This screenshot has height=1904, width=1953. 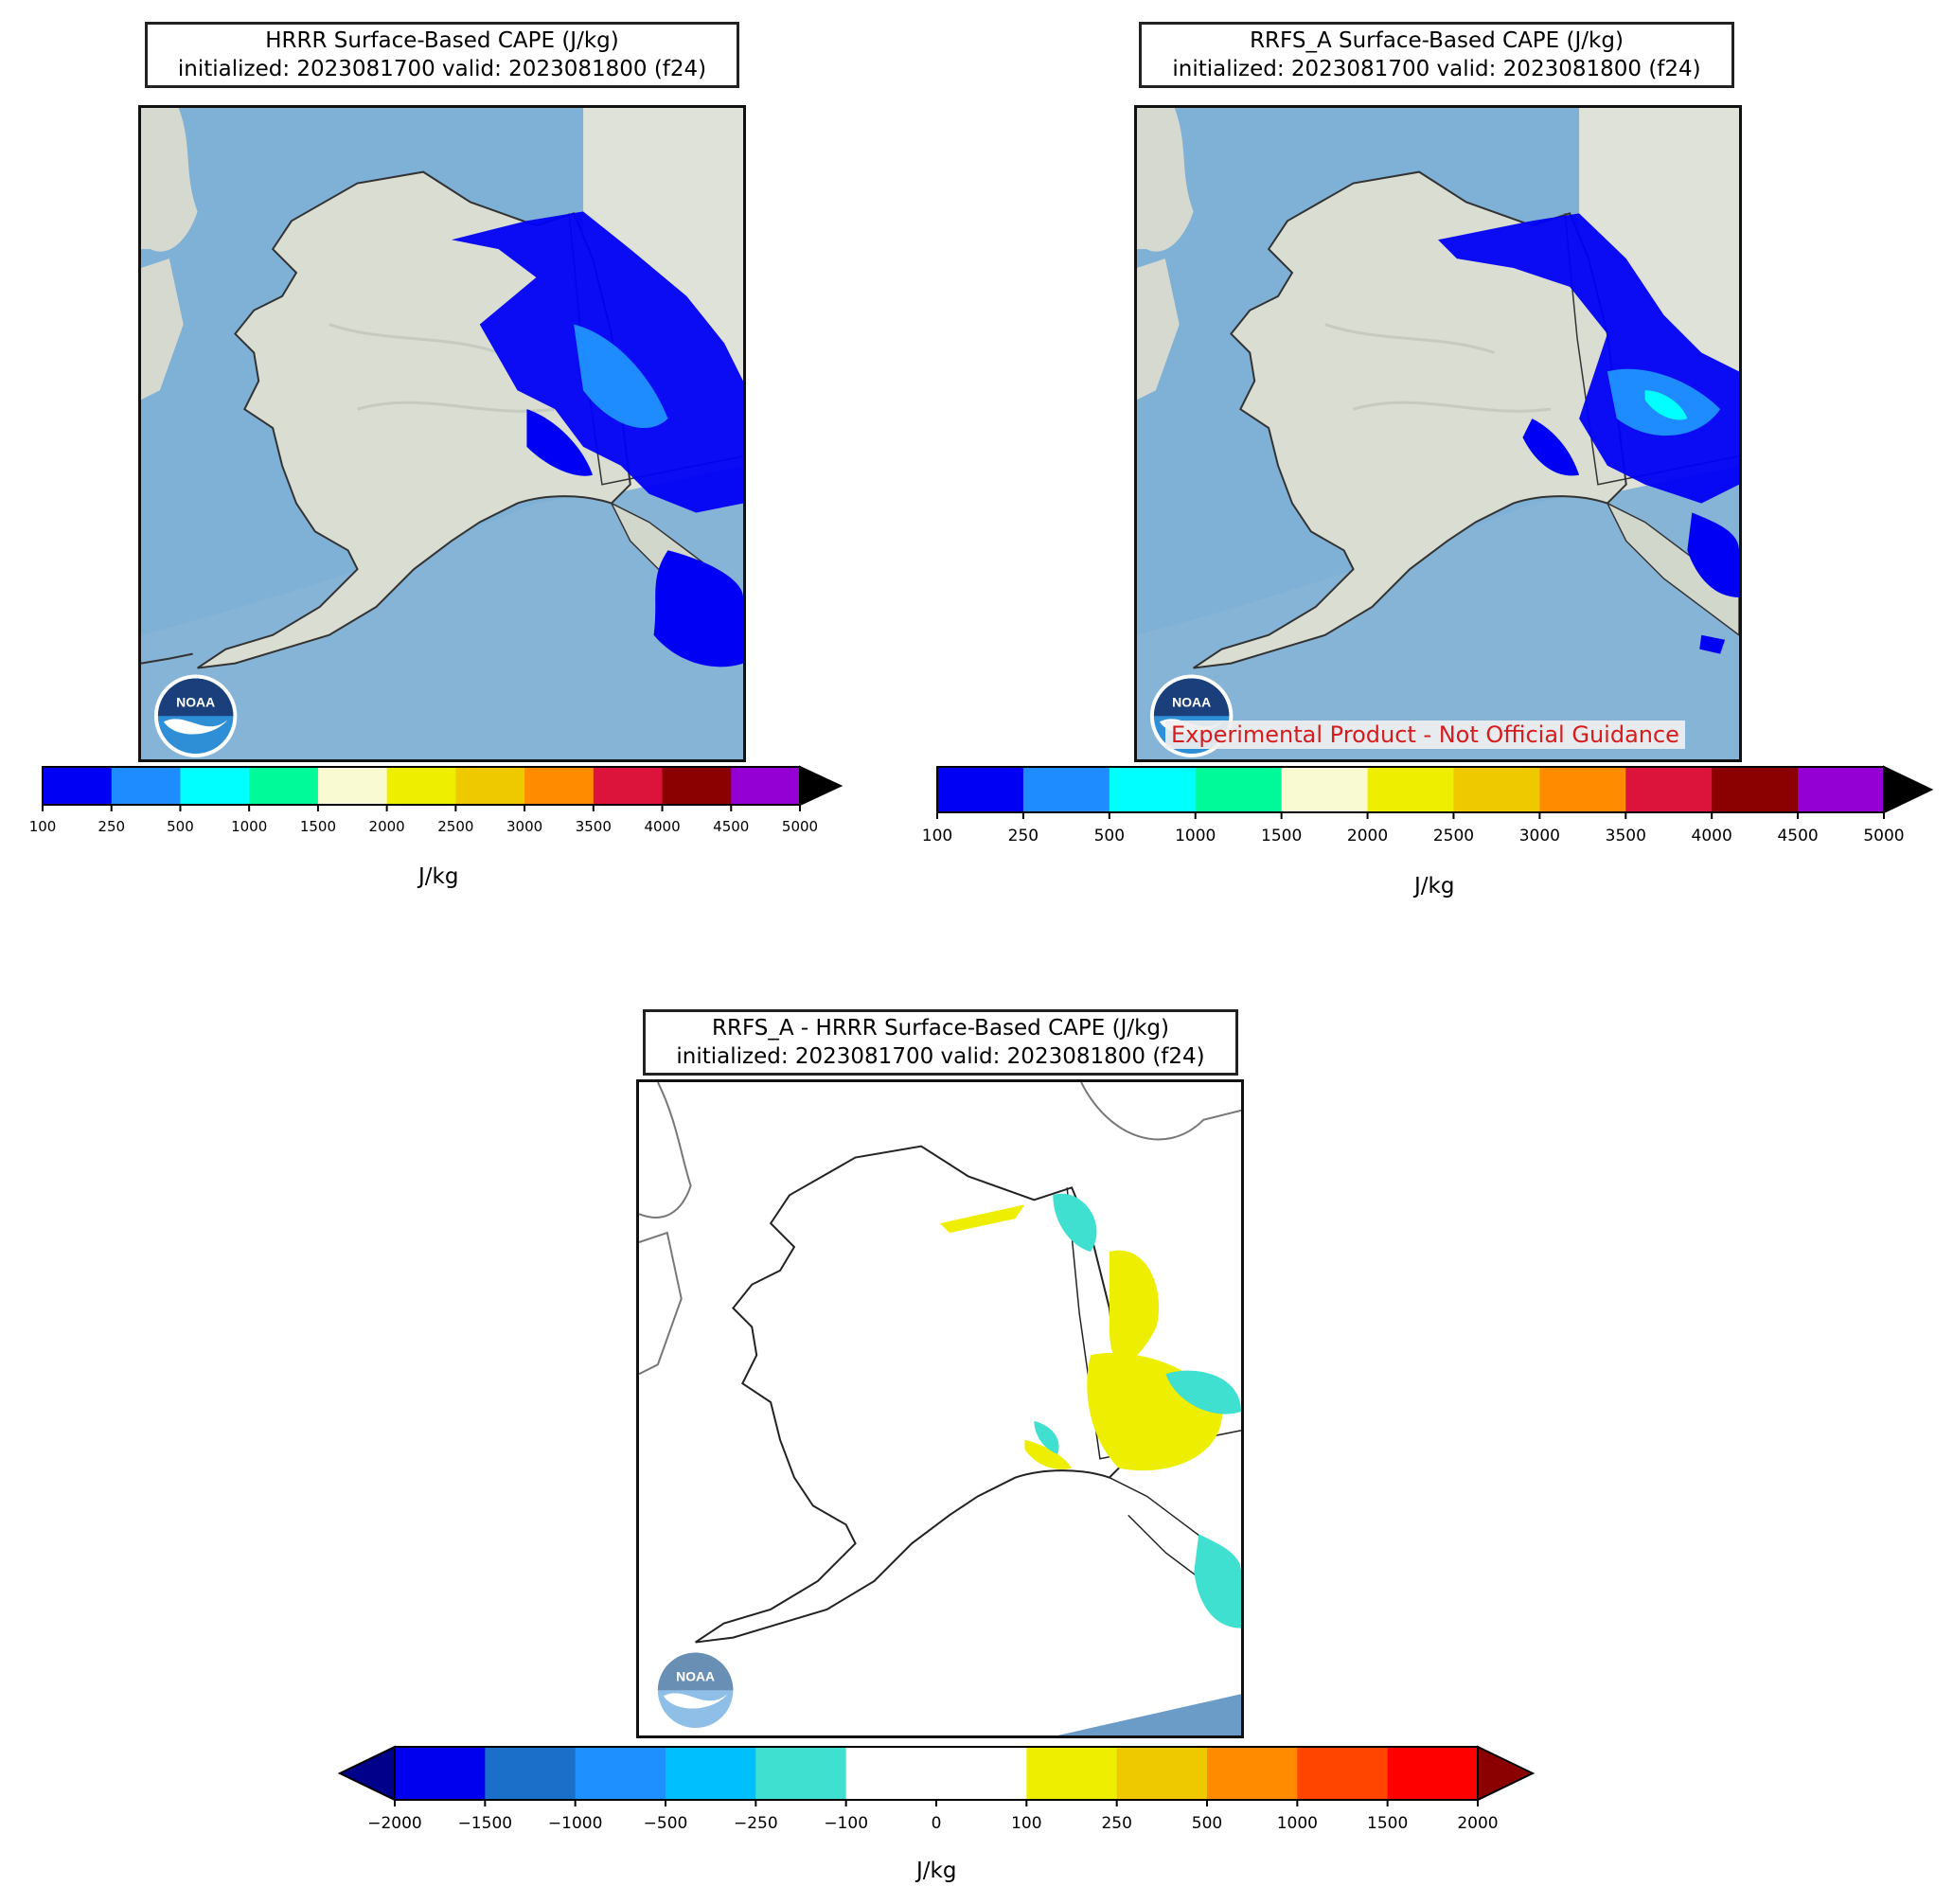 What do you see at coordinates (1797, 836) in the screenshot?
I see `colorbar-tick-label: 4500` at bounding box center [1797, 836].